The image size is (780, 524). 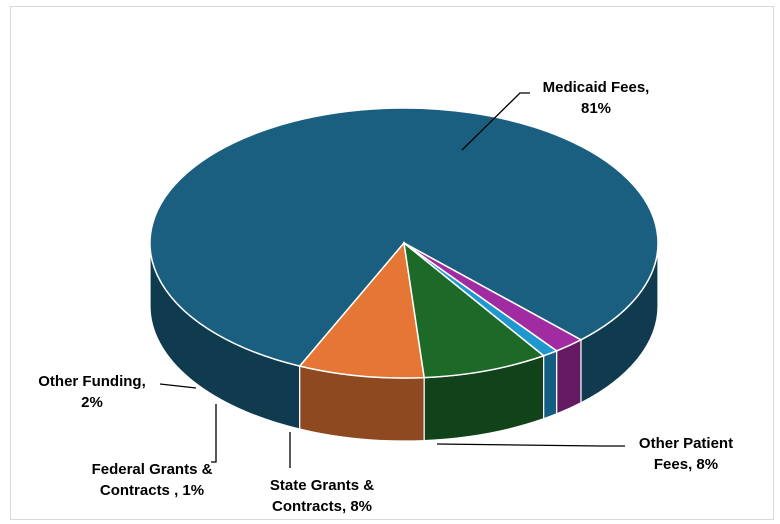 What do you see at coordinates (596, 108) in the screenshot?
I see `data-label-line: 81%` at bounding box center [596, 108].